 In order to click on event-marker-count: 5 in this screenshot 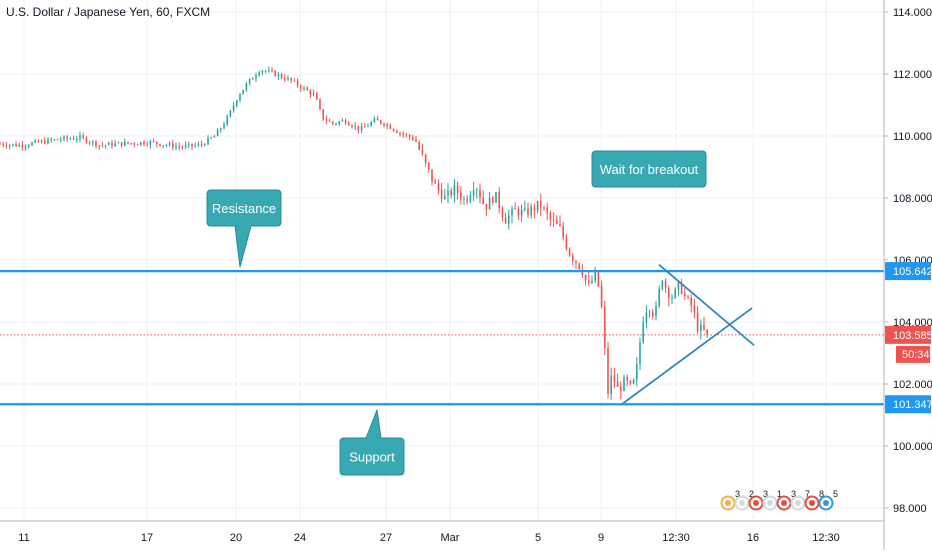, I will do `click(835, 494)`.